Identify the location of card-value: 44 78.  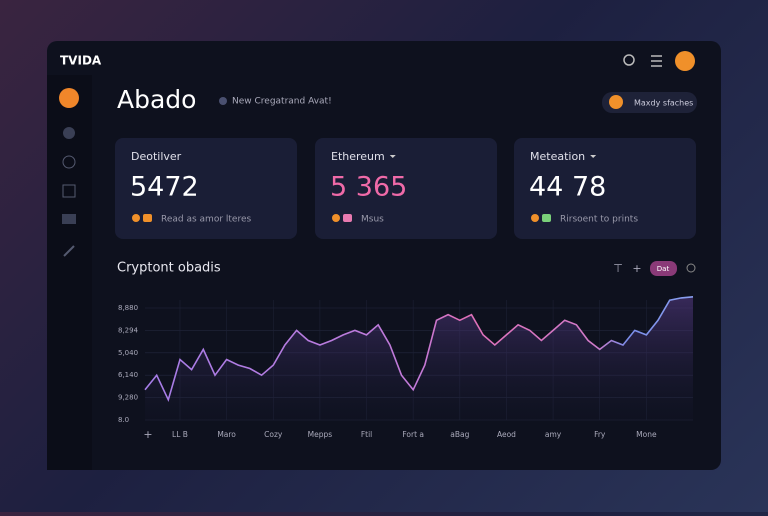
(567, 187).